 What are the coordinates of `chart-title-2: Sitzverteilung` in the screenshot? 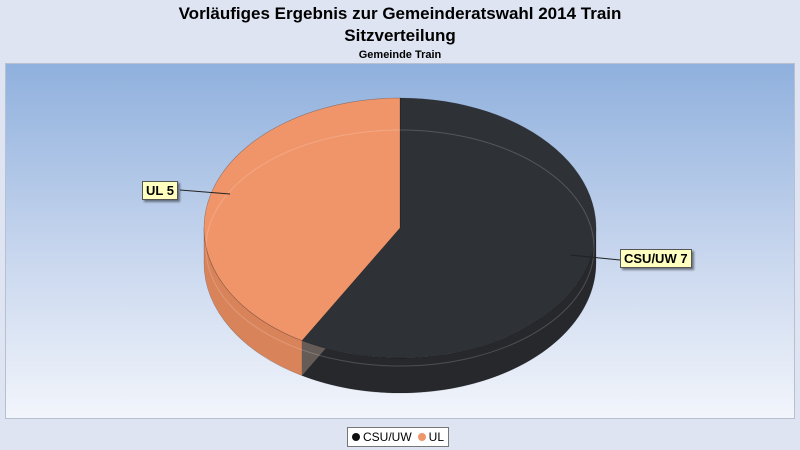 It's located at (400, 35).